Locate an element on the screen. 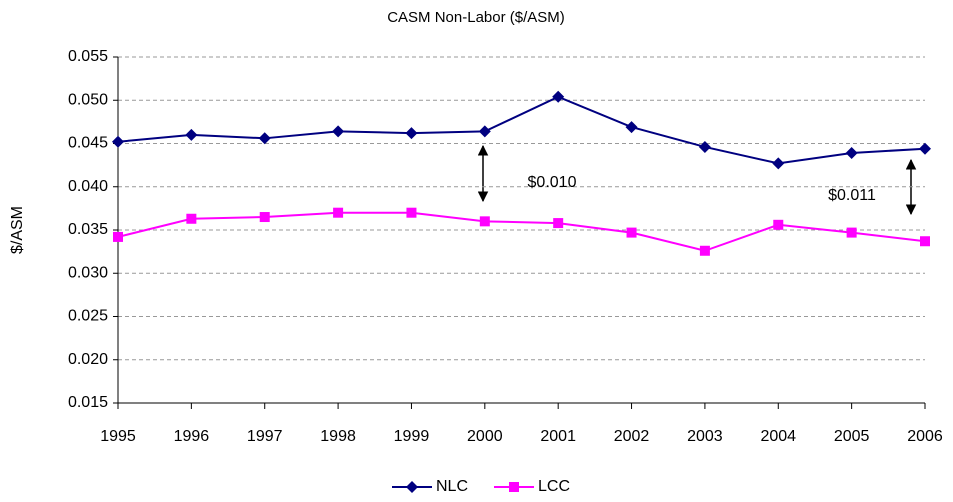 The height and width of the screenshot is (502, 953). x-tick-label: 1997 is located at coordinates (265, 436).